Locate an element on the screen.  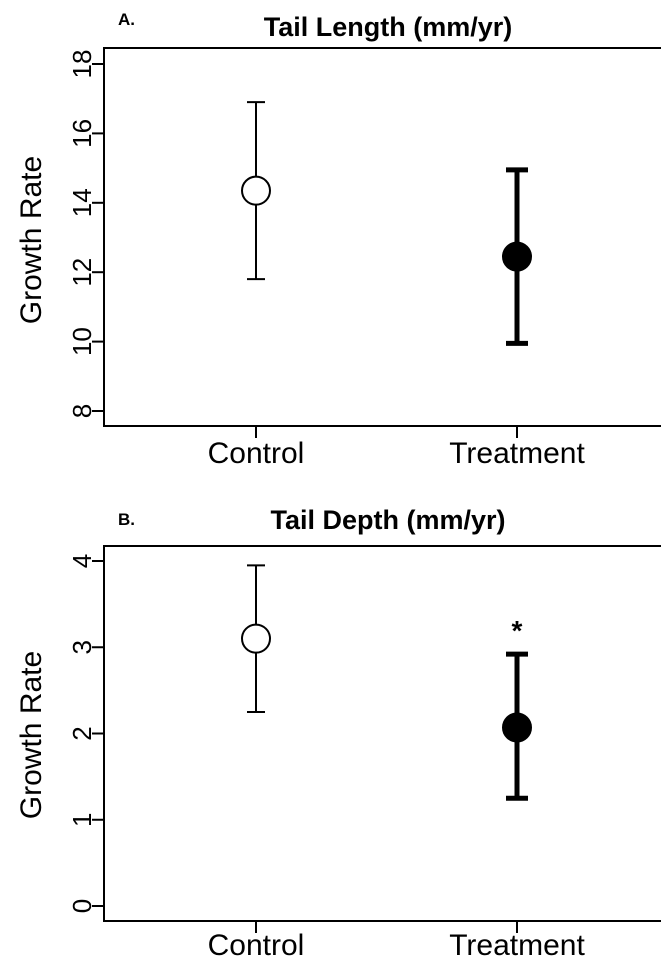
y-tick-label: 3 is located at coordinates (82, 647).